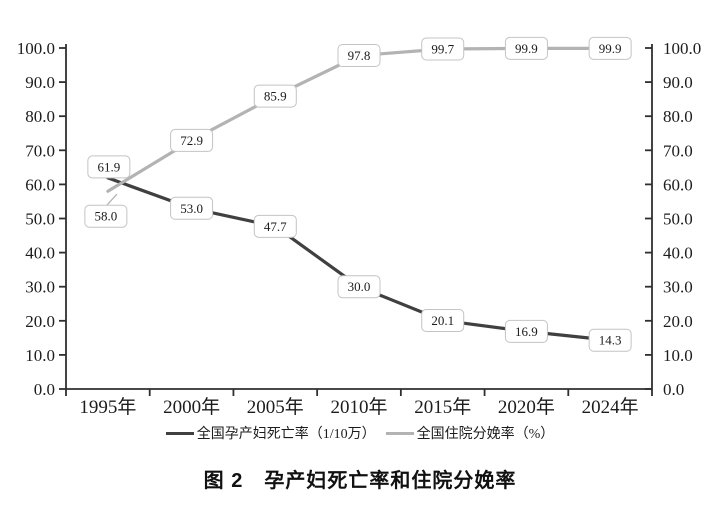  I want to click on y-tick-label-right: 0.0, so click(673, 389).